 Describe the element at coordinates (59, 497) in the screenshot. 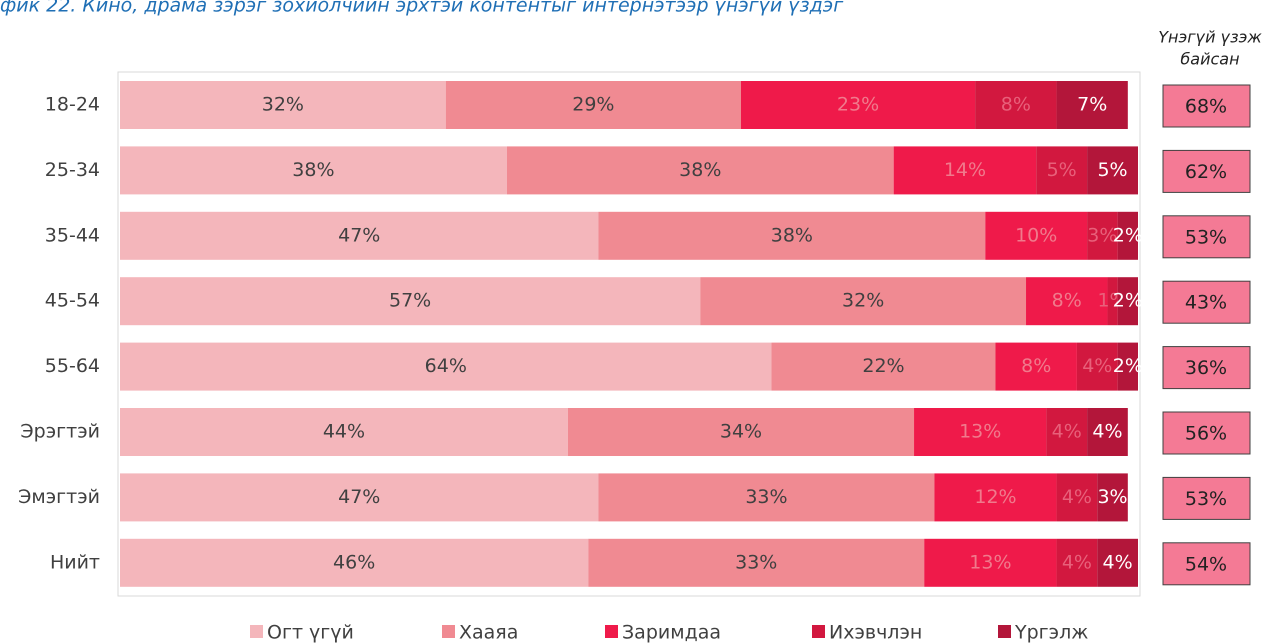

I see `y-tick-label: Эмэгтэй` at that location.